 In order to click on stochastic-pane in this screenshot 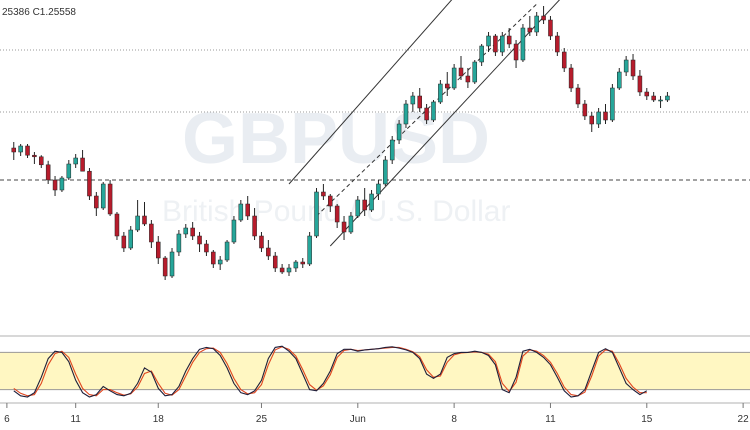, I will do `click(375, 371)`.